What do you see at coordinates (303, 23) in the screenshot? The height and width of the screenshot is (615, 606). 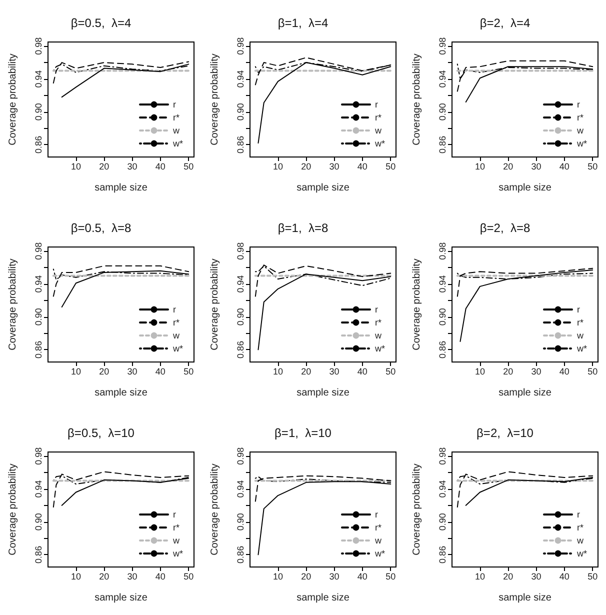 I see `chart-title: β=1, λ=4` at bounding box center [303, 23].